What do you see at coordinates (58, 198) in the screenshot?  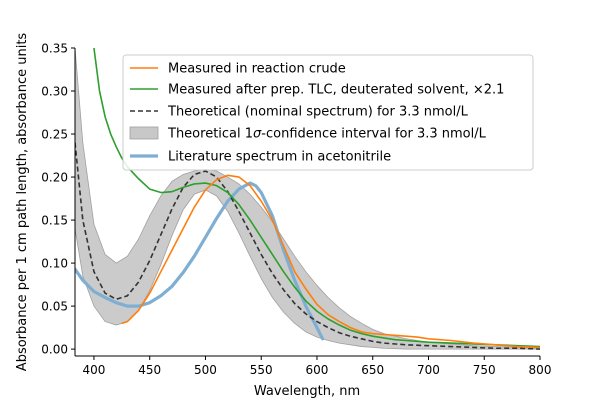 I see `y-ticks: 0.00 0.05 0.10 0.15 0.20 0.25 0.30 0.35` at bounding box center [58, 198].